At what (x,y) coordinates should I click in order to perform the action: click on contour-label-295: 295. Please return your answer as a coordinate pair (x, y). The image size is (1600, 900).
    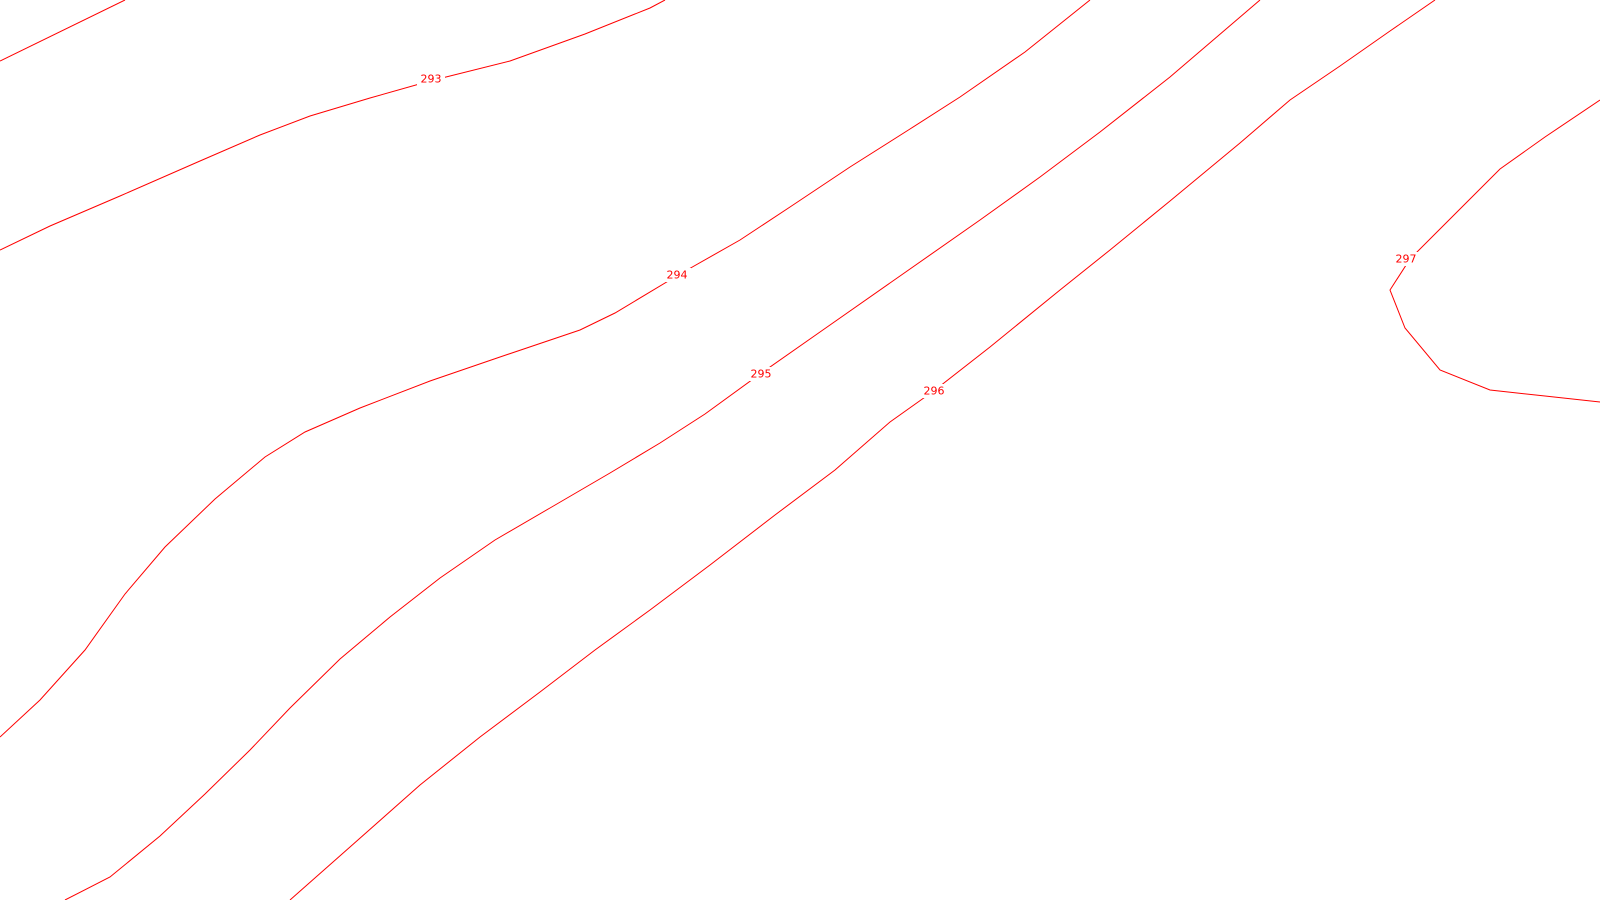
    Looking at the image, I should click on (761, 374).